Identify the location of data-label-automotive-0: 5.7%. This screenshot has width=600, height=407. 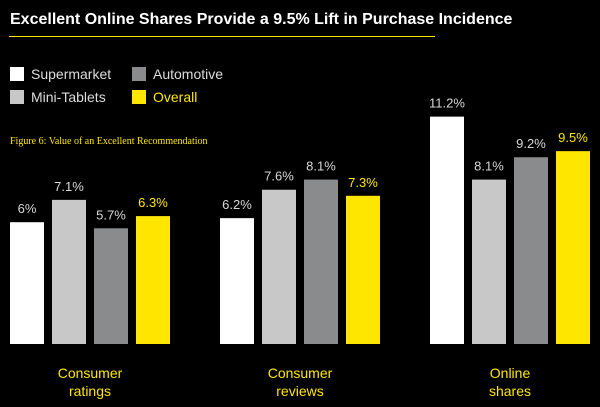
(111, 214).